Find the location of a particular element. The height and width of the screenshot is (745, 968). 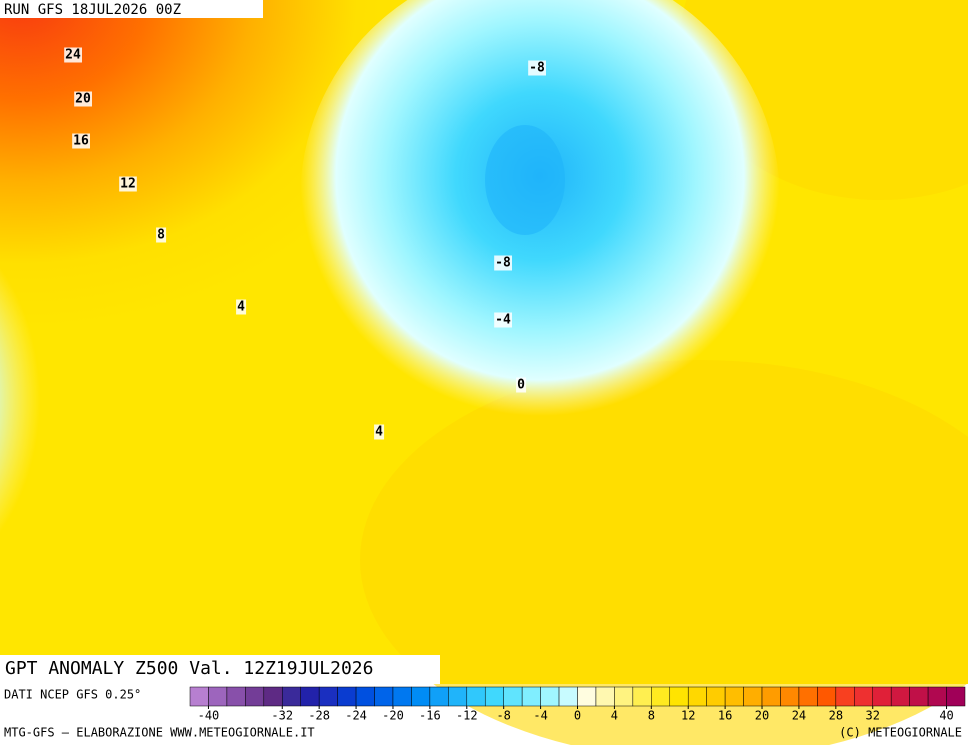

contour-label: 20 is located at coordinates (83, 99).